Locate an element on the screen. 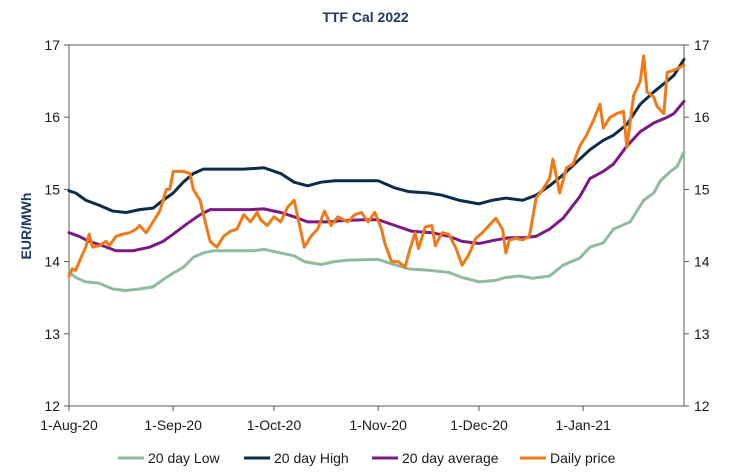 The image size is (731, 475). x-tick-label: 1-Nov-20 is located at coordinates (378, 425).